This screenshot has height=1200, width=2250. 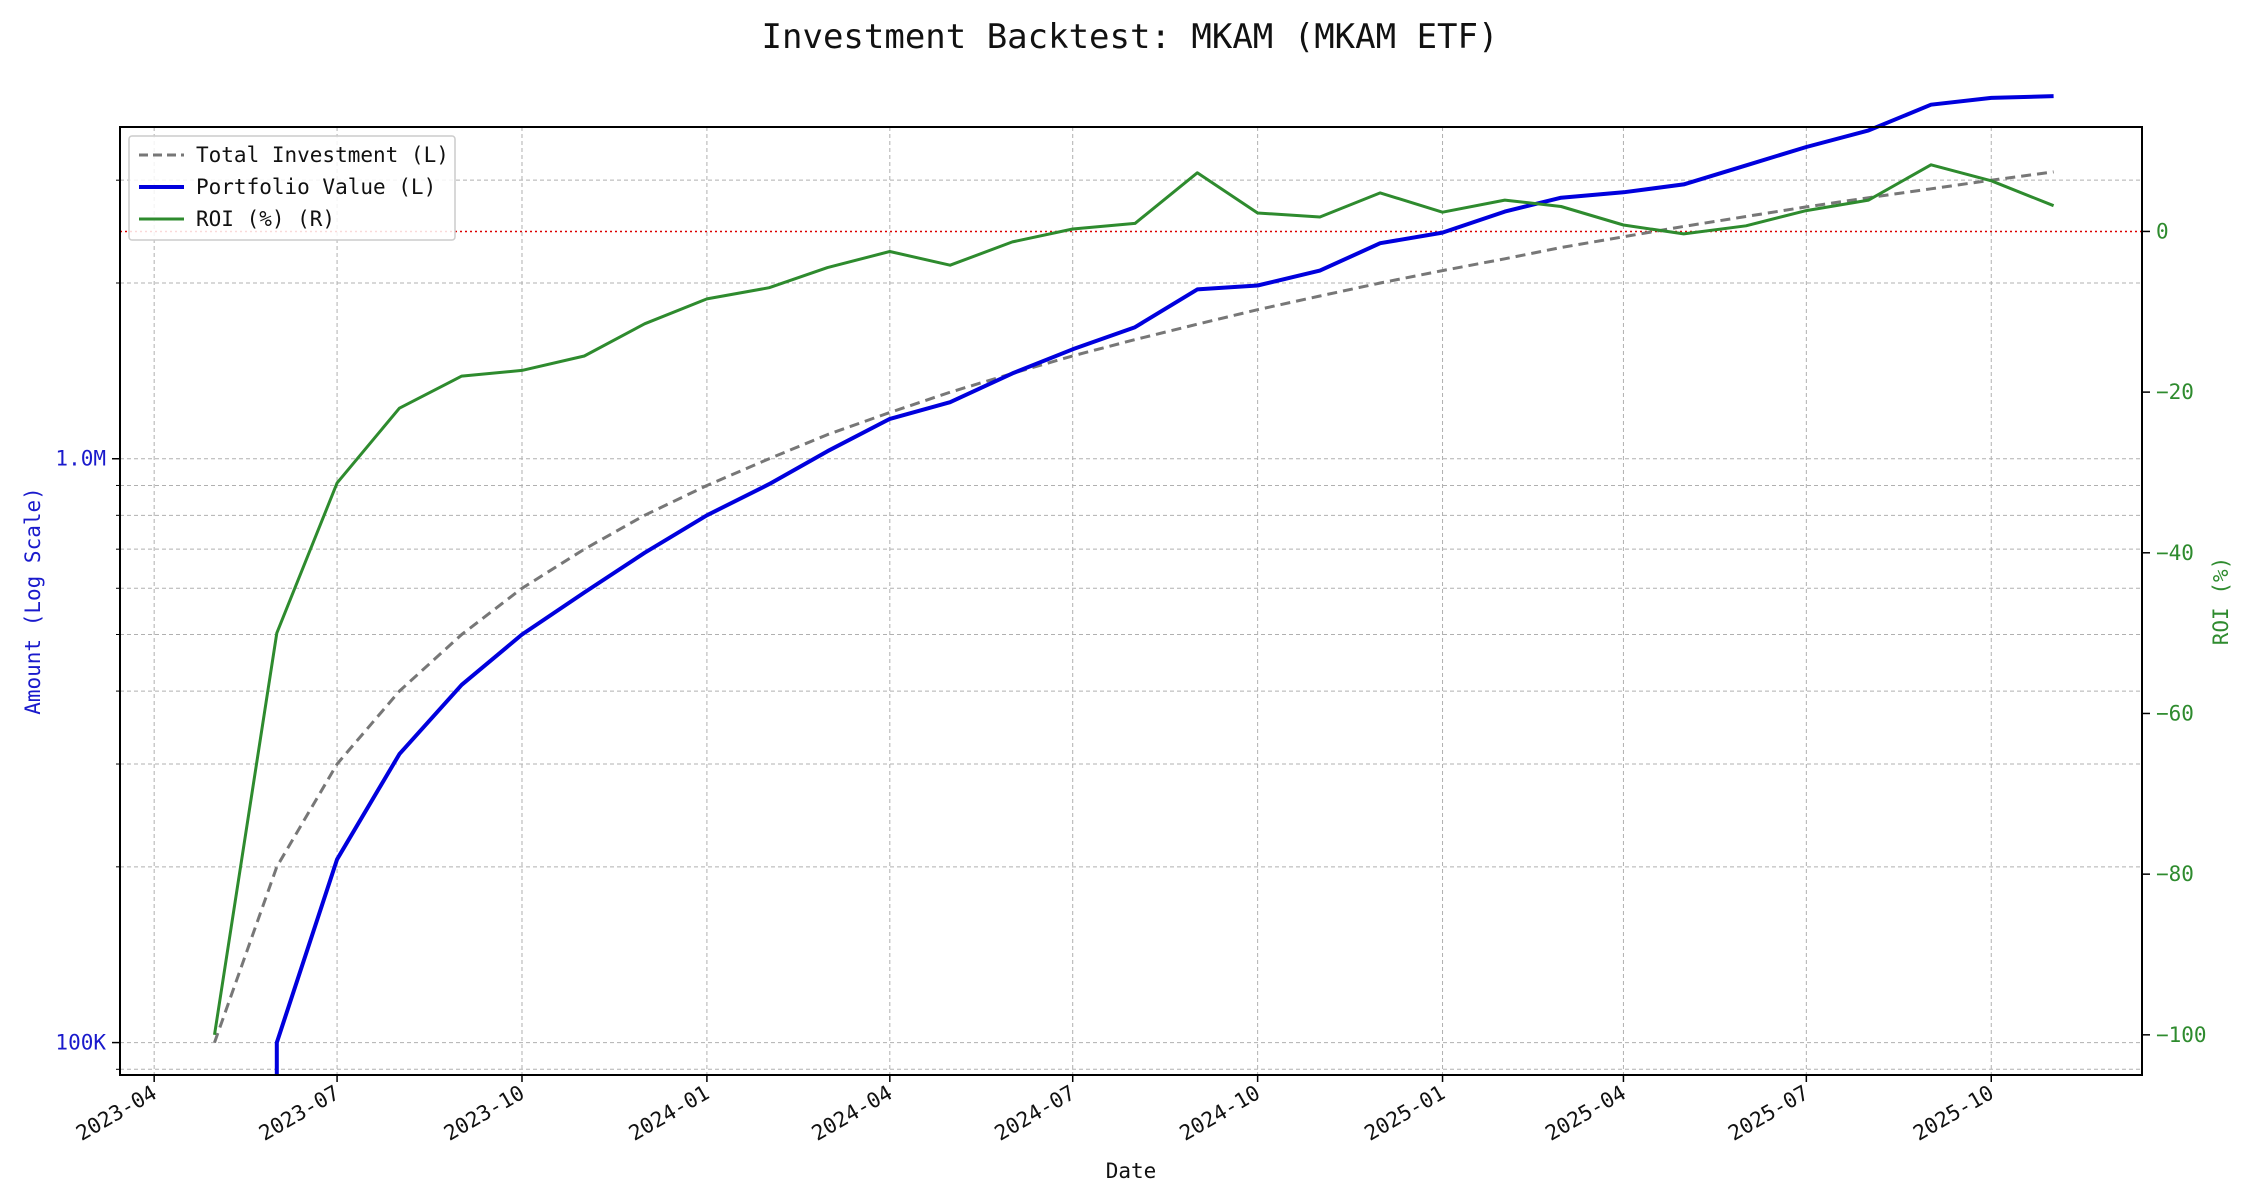 I want to click on legend-label-roi: ROI (%) (R), so click(x=265, y=219).